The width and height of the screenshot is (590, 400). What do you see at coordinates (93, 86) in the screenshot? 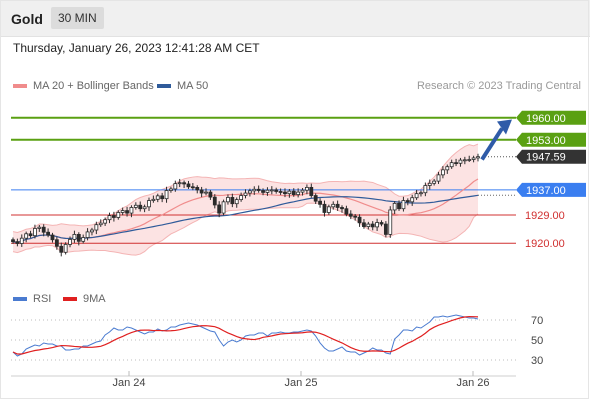
I see `ma20-legend-label: MA 20 + Bollinger Bands` at bounding box center [93, 86].